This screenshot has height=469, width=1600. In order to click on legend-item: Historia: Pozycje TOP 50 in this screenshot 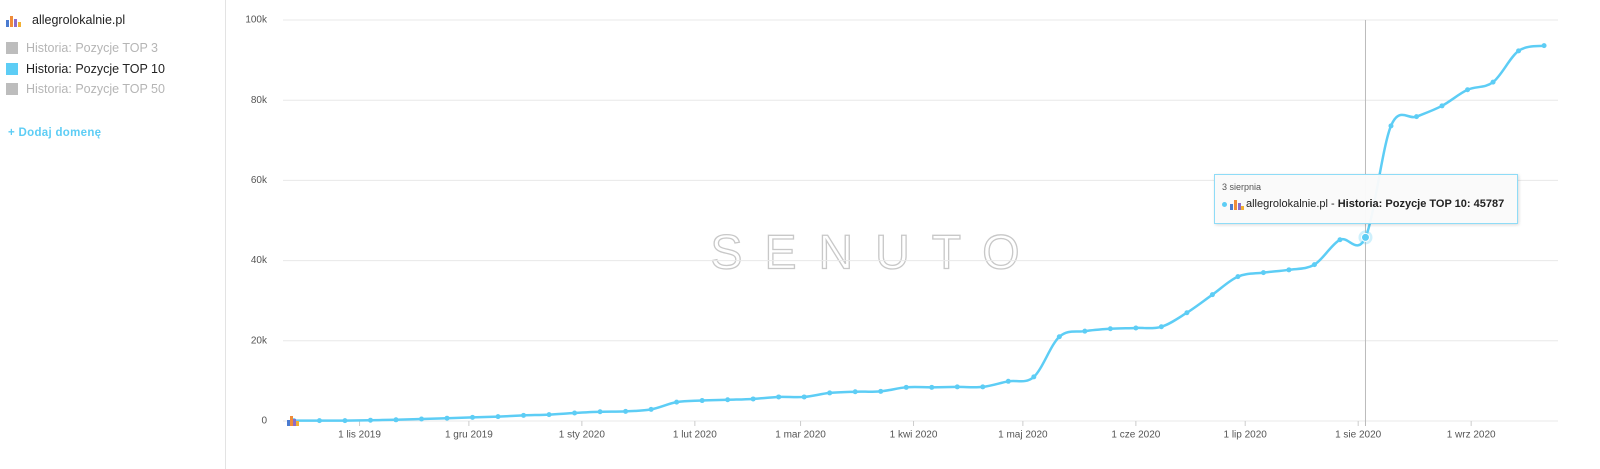, I will do `click(85, 89)`.